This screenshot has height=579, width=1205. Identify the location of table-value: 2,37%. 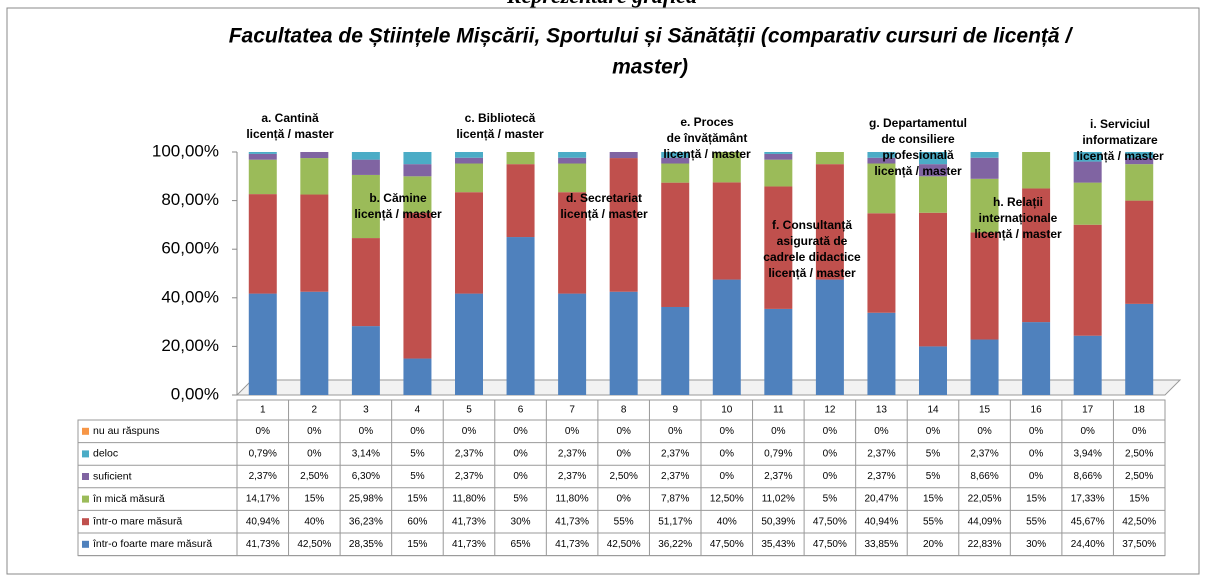
(881, 454).